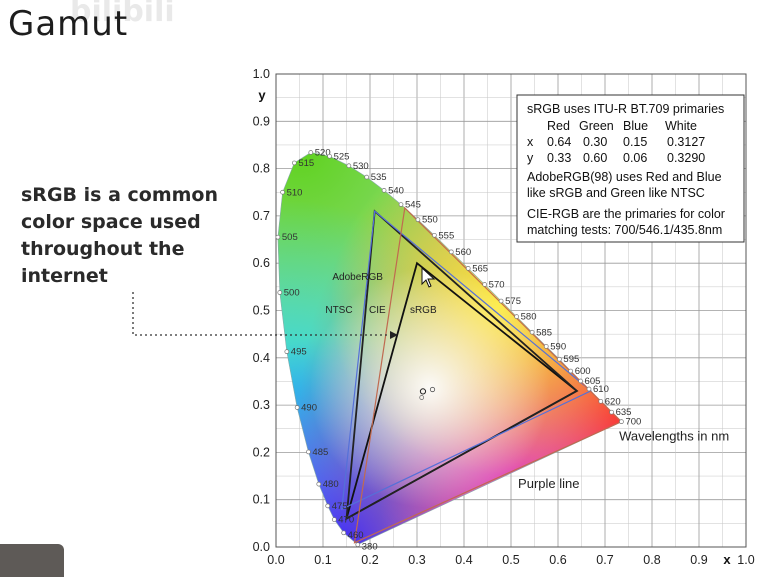 The image size is (772, 577). What do you see at coordinates (331, 484) in the screenshot?
I see `wavelength-label: 480` at bounding box center [331, 484].